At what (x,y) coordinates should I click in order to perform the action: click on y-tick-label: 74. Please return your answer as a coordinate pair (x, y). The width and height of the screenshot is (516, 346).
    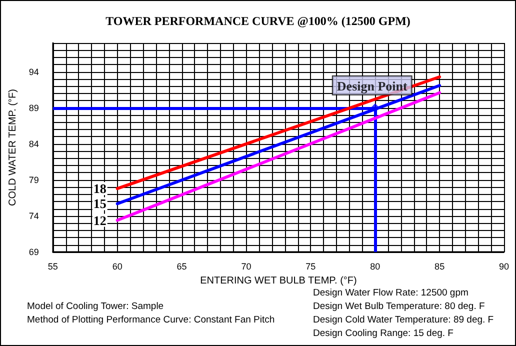
    Looking at the image, I should click on (33, 215).